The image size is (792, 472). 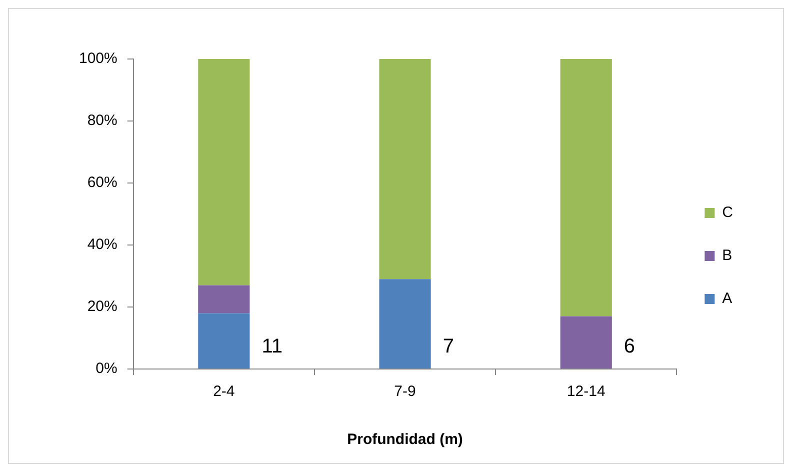 What do you see at coordinates (272, 347) in the screenshot?
I see `annotation: 11` at bounding box center [272, 347].